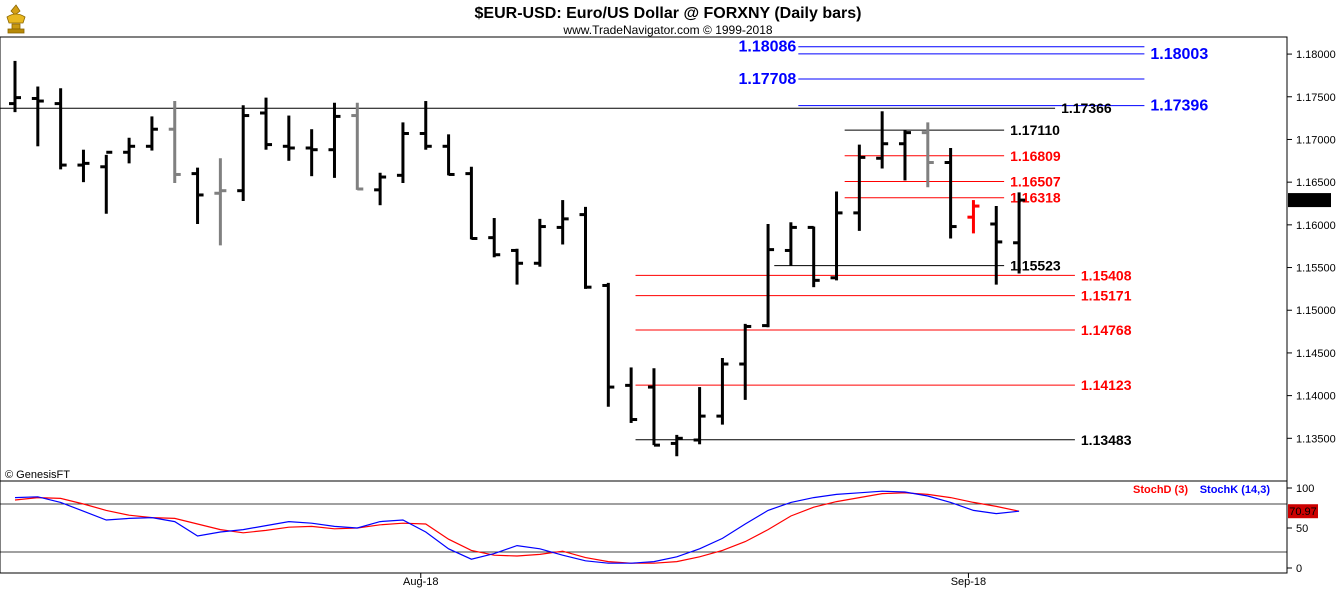 The image size is (1336, 591). Describe the element at coordinates (1035, 198) in the screenshot. I see `level-label: 1.16318` at that location.